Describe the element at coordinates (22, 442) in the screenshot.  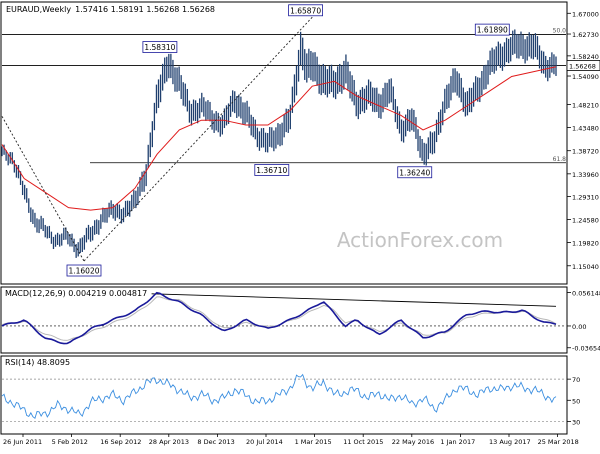
I see `x-tick-label: 26 Jun 2011` at that location.